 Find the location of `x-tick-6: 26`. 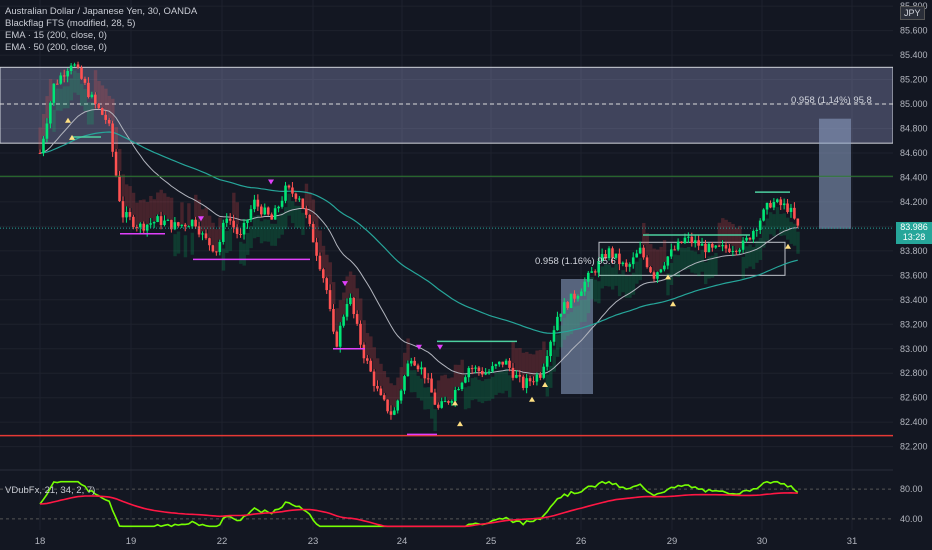

x-tick-6: 26 is located at coordinates (581, 541).